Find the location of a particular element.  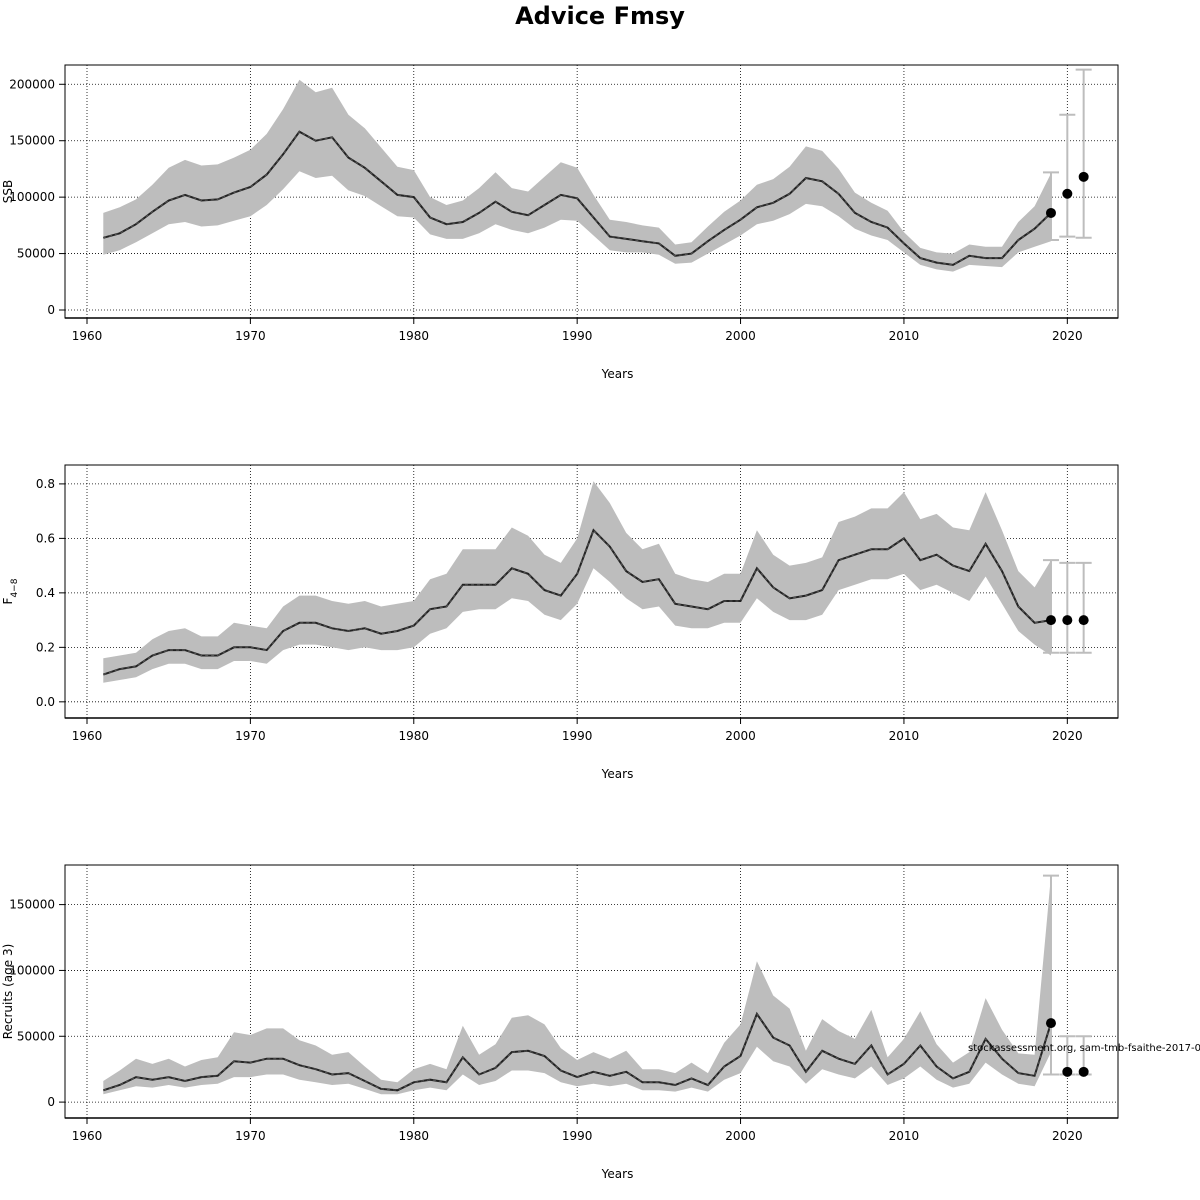

y-axis-title: Recruits (age 3) is located at coordinates (8, 992).